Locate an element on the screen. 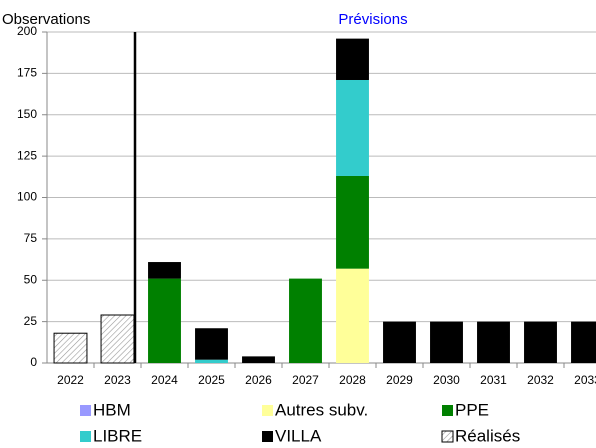  legend-label: LIBRE is located at coordinates (117, 435).